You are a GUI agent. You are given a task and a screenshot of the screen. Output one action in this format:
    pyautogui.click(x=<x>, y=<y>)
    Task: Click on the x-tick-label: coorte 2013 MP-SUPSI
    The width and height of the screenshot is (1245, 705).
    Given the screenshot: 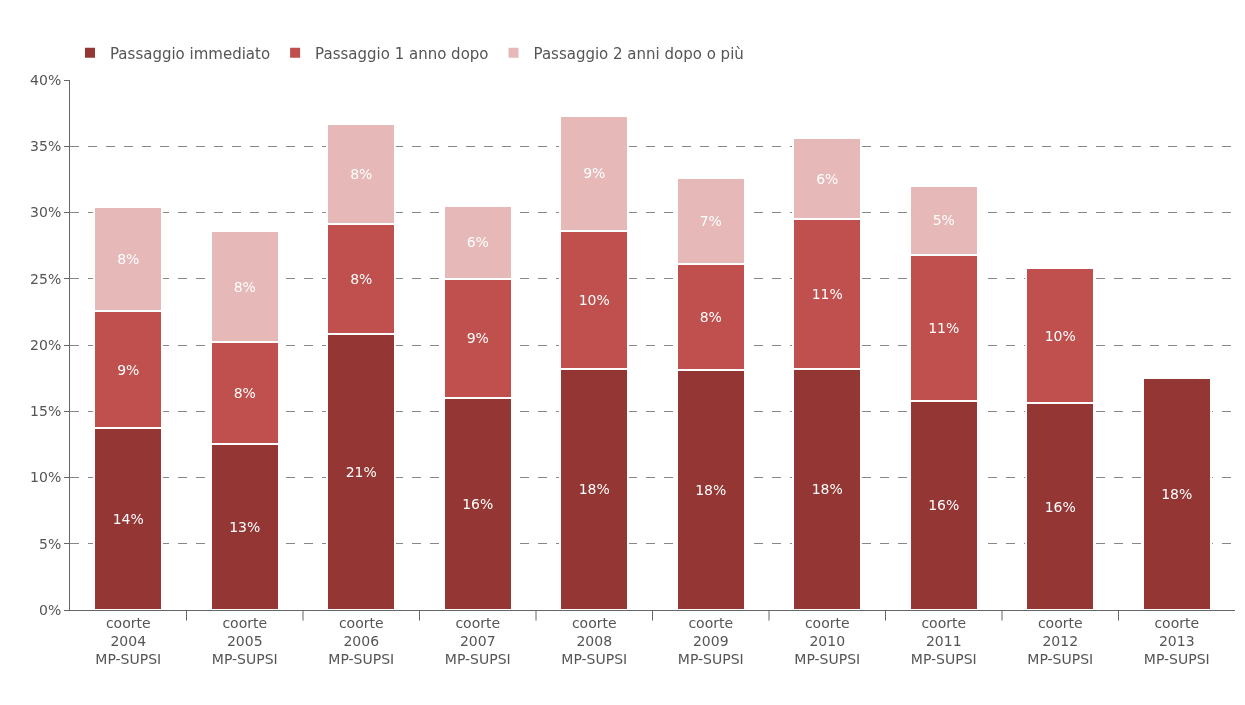 What is the action you would take?
    pyautogui.click(x=1176, y=641)
    